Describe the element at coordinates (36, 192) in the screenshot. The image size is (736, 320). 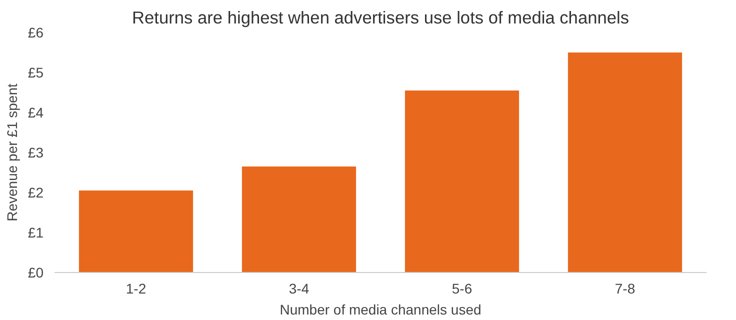
I see `y-tick-label: £2` at that location.